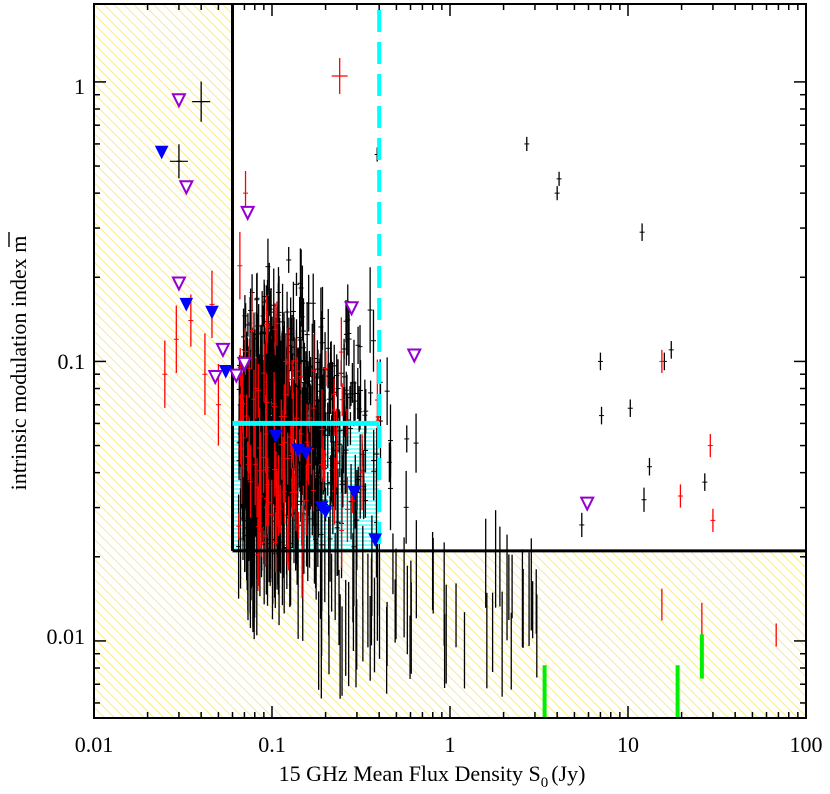 This screenshot has width=830, height=794. What do you see at coordinates (410, 773) in the screenshot?
I see `x-axis-title-main: 15 GHz Mean Flux Density S` at bounding box center [410, 773].